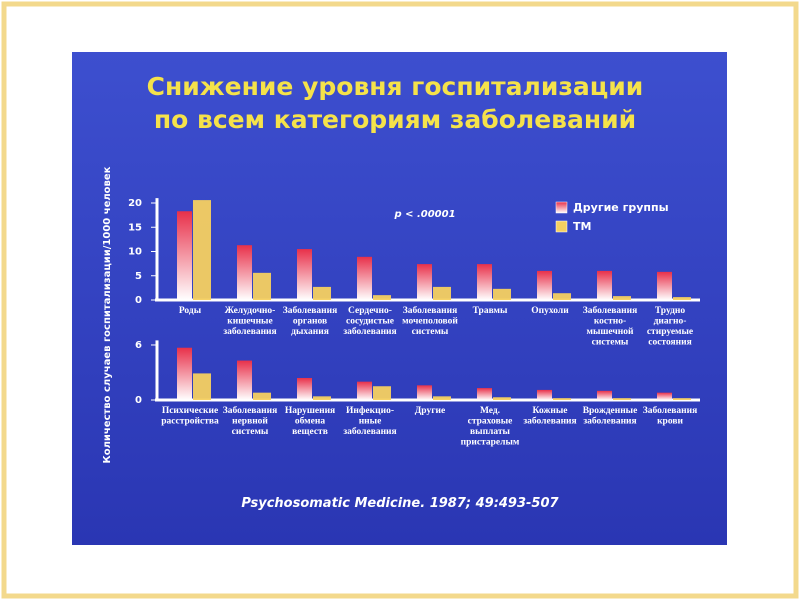 This screenshot has height=600, width=800. Describe the element at coordinates (369, 321) in the screenshot. I see `x-tick-label: Сердечно-сосудистые заболевания` at that location.